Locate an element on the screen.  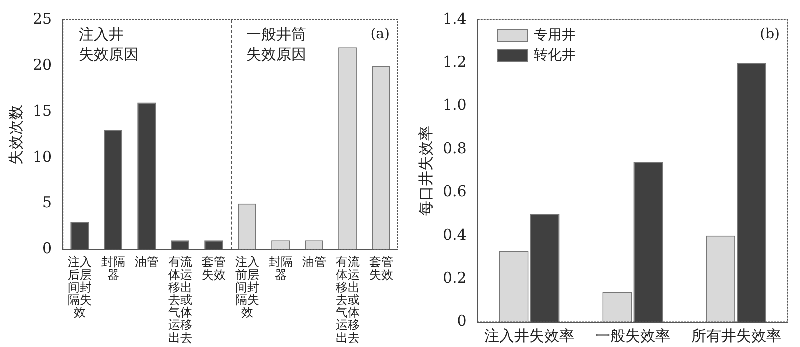
y-tick-label: 25 is located at coordinates (42, 19).